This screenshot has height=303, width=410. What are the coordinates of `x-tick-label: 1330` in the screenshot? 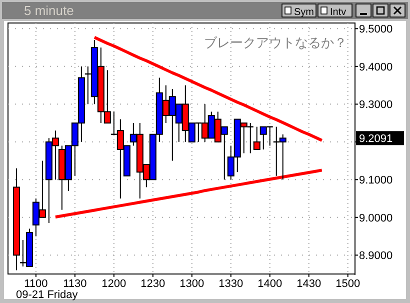 It's located at (231, 284).